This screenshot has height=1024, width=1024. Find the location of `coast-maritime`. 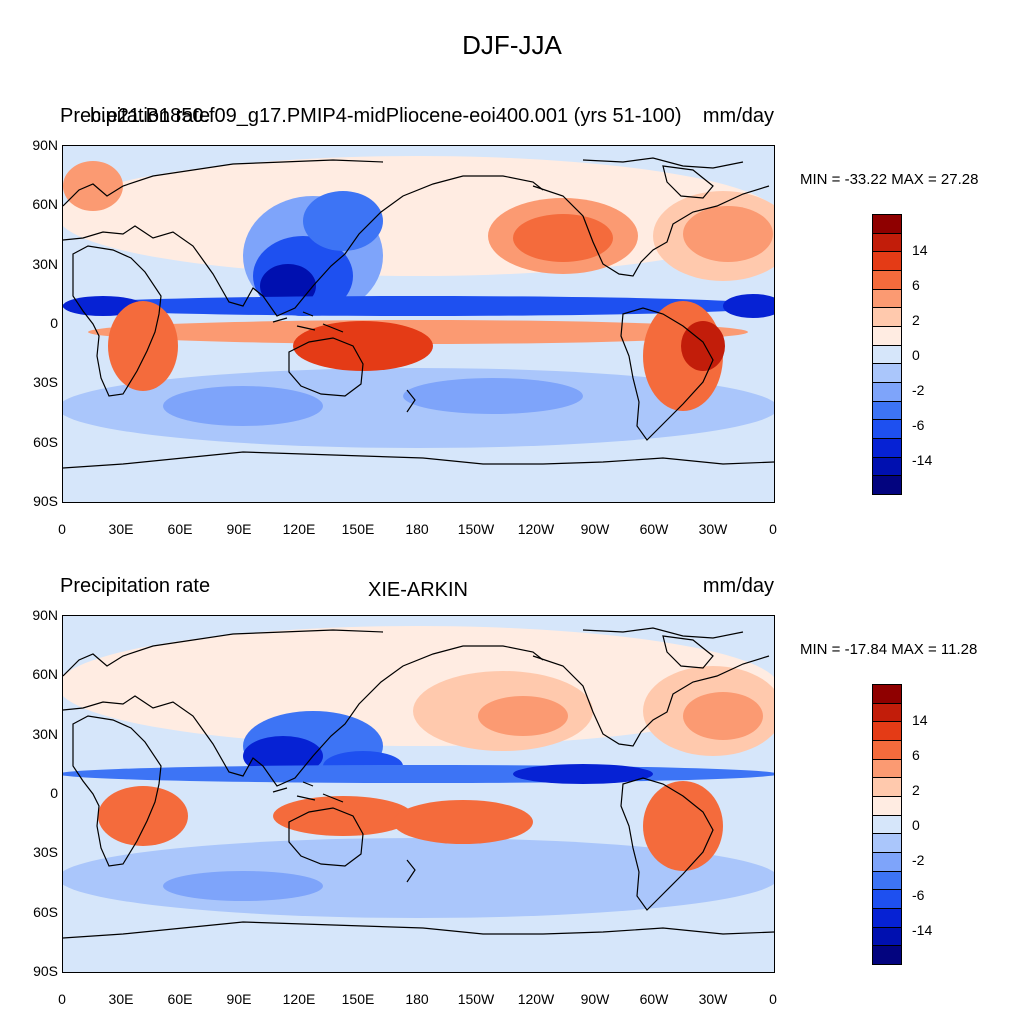

coast-maritime is located at coordinates (308, 322).